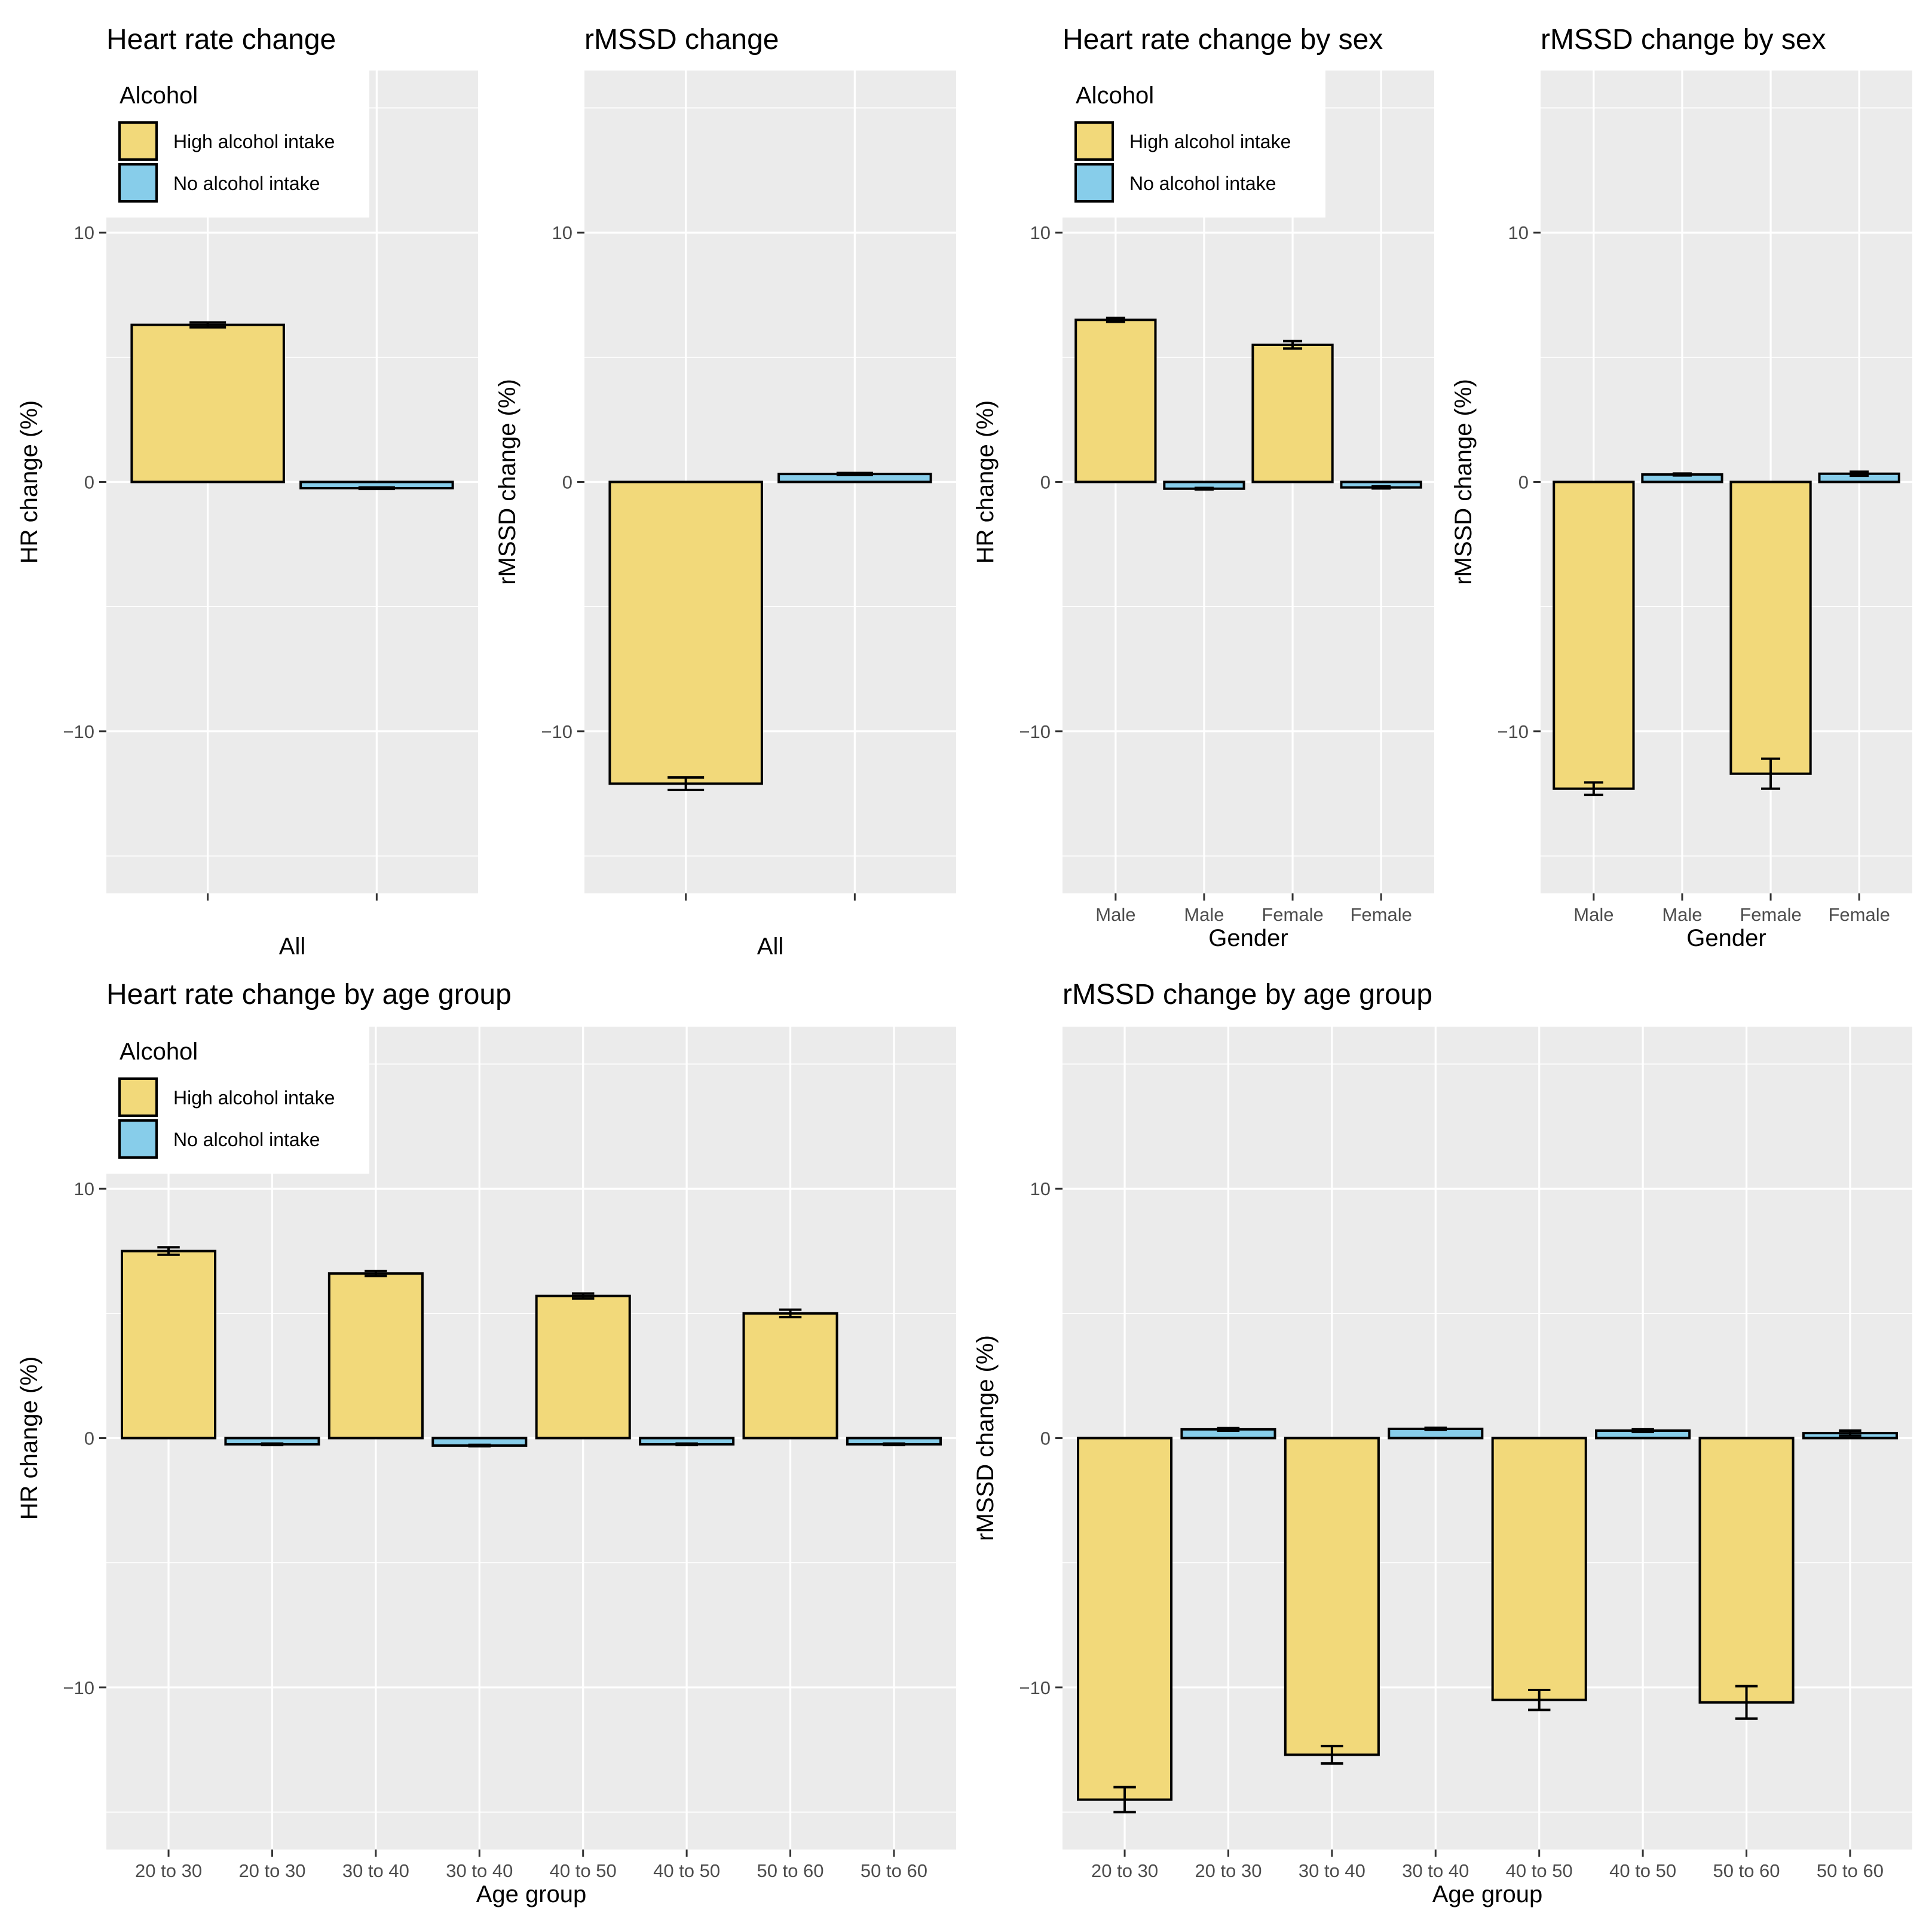 This screenshot has height=1929, width=1932. Describe the element at coordinates (1683, 40) in the screenshot. I see `panel-title: rMSSD change by sex` at that location.